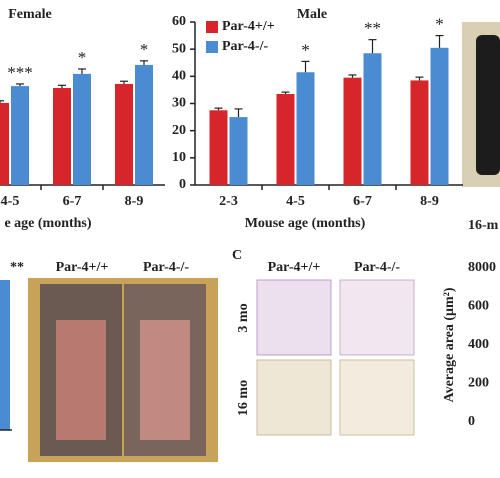 Image resolution: width=500 pixels, height=478 pixels. I want to click on legend-label: Par-4-/-, so click(245, 46).